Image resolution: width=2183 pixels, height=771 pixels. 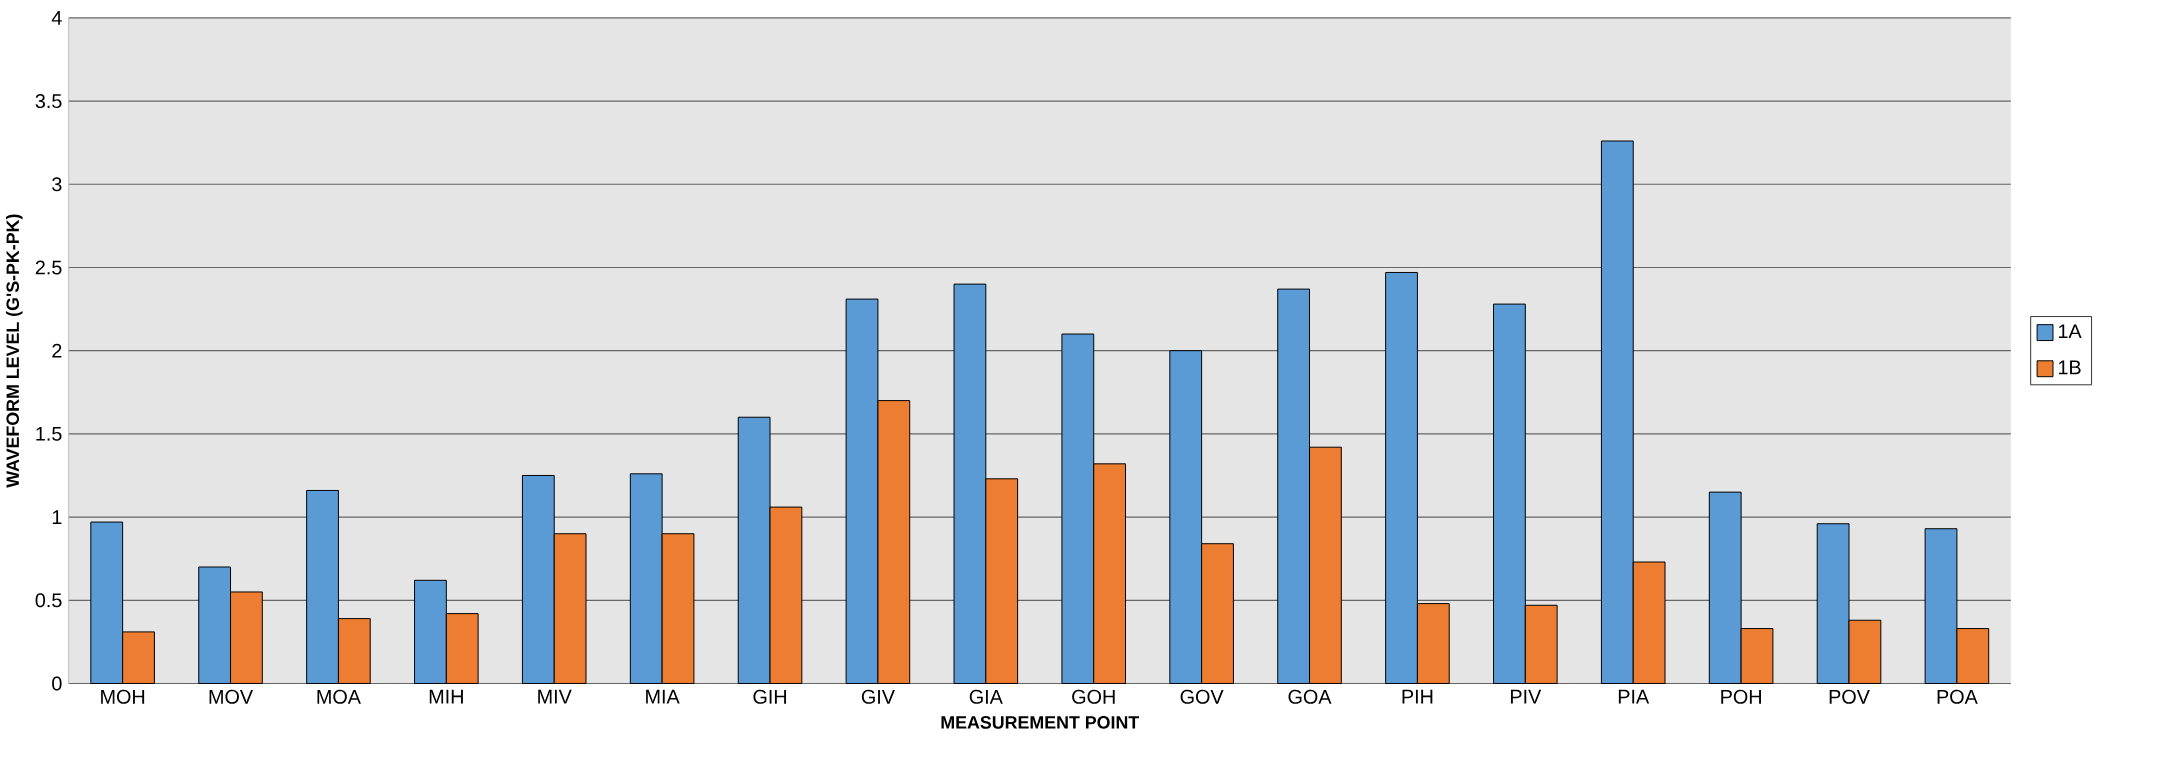 What do you see at coordinates (1634, 696) in the screenshot?
I see `x-tick-label: PIA` at bounding box center [1634, 696].